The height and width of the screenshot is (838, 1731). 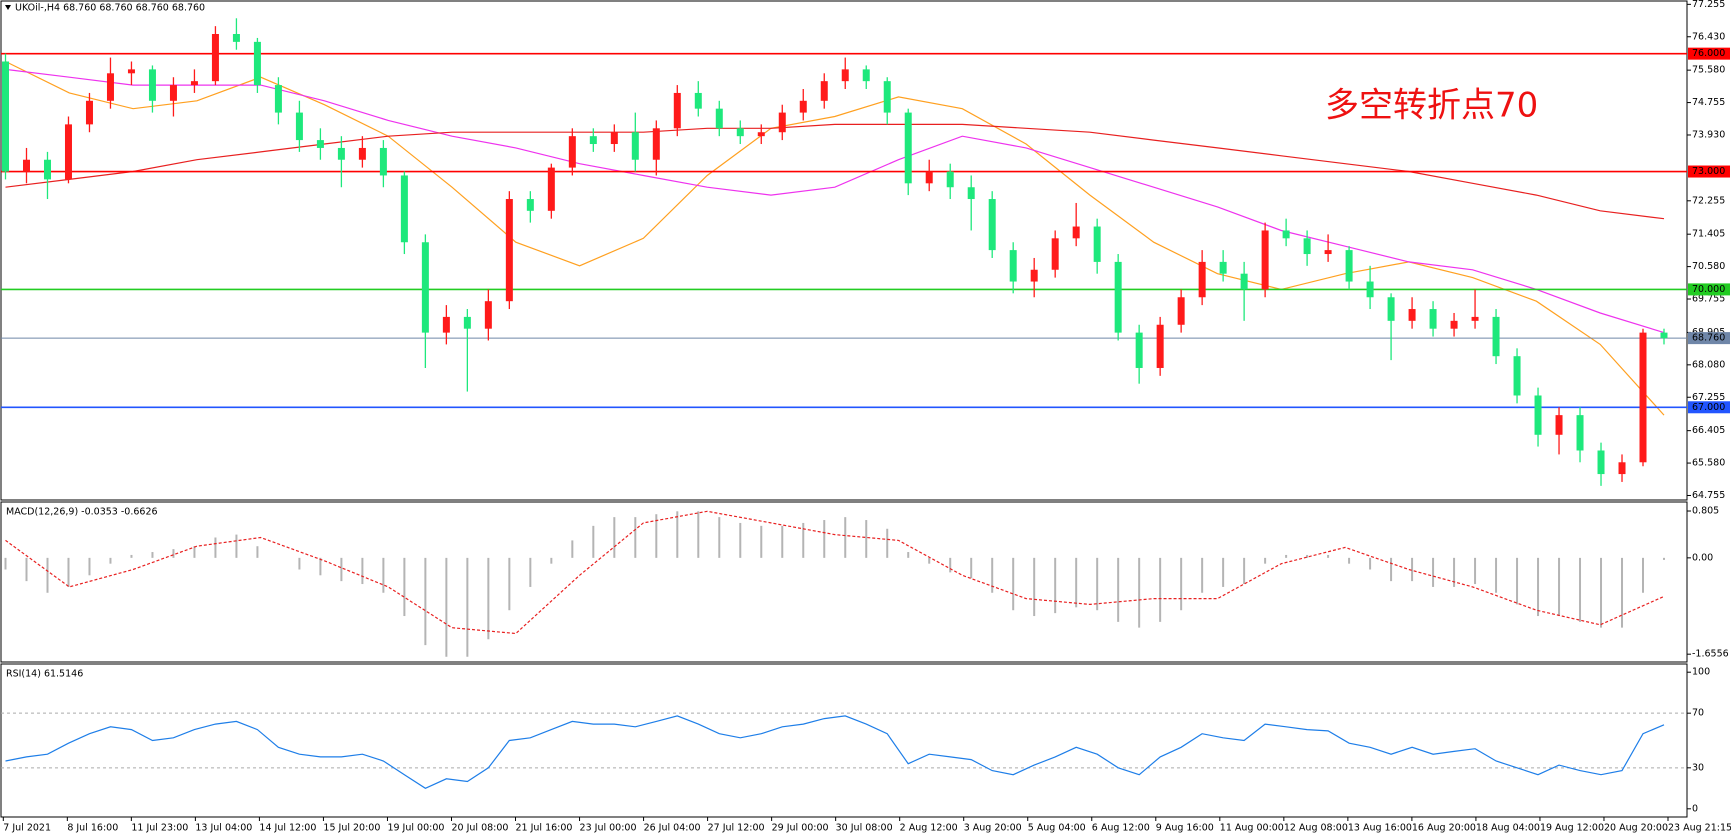 I want to click on x-tick-label: 27 Jul 12:00, so click(x=736, y=828).